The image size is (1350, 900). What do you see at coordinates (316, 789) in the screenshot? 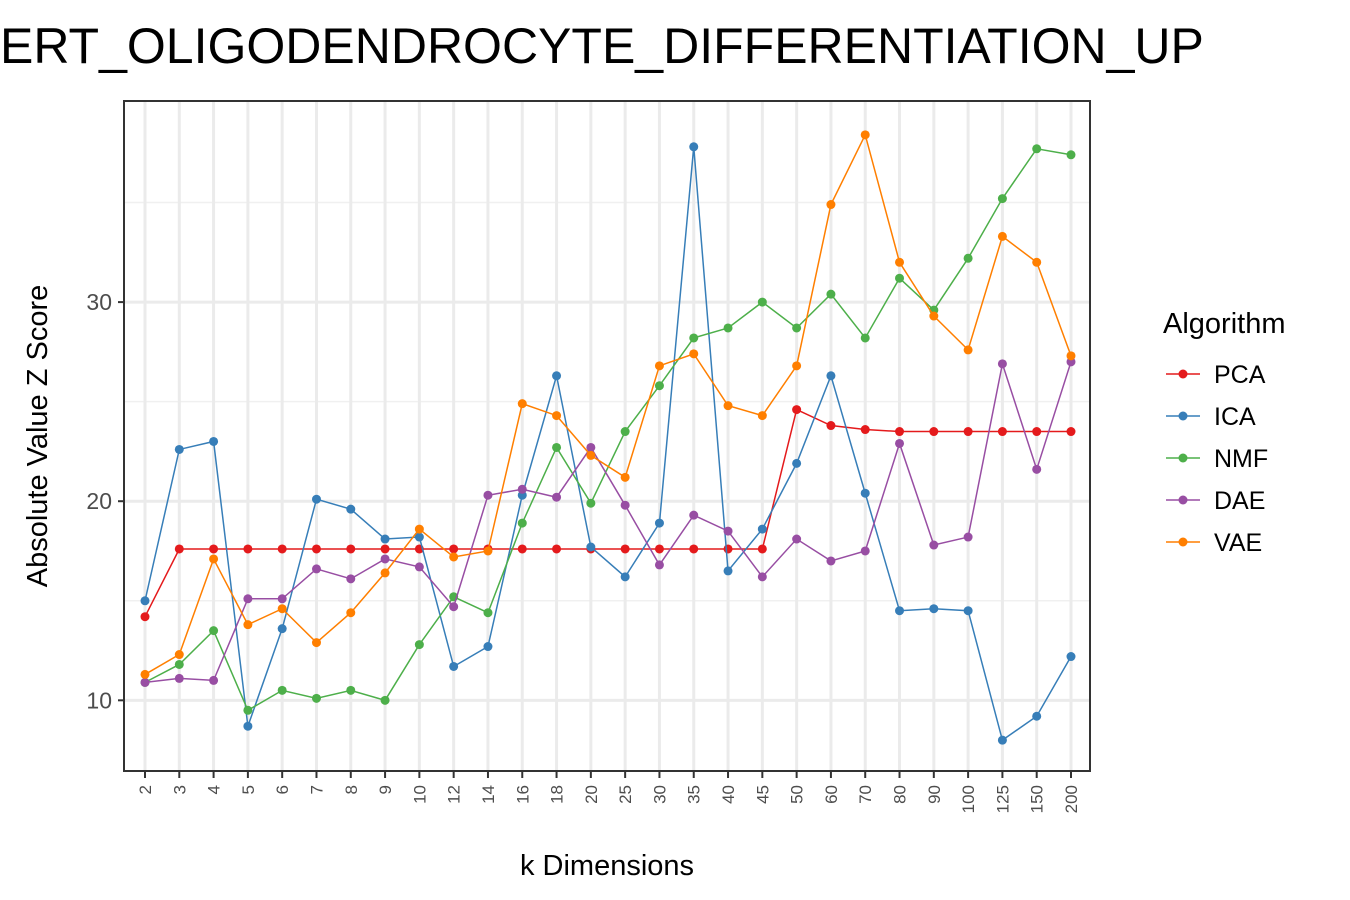
I see `x-tick-label: 7` at bounding box center [316, 789].